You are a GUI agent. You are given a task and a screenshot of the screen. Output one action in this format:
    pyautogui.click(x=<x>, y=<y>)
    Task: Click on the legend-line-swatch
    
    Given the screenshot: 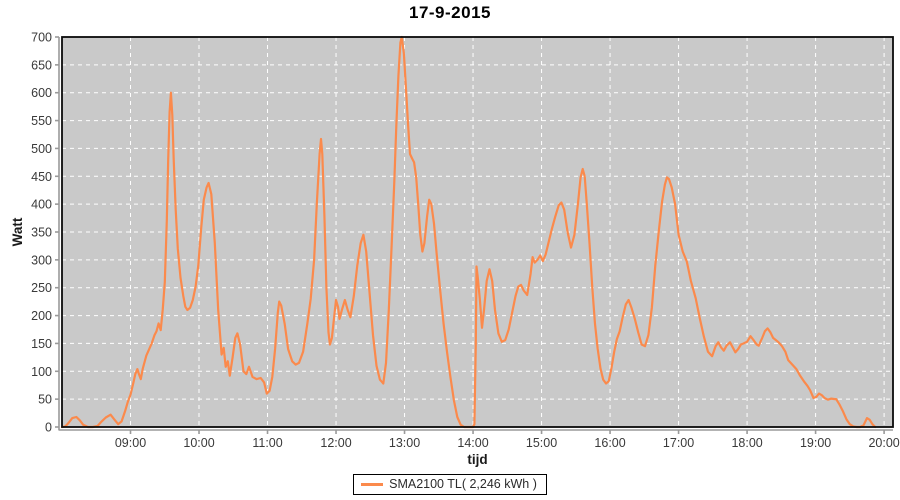 What is the action you would take?
    pyautogui.click(x=372, y=484)
    